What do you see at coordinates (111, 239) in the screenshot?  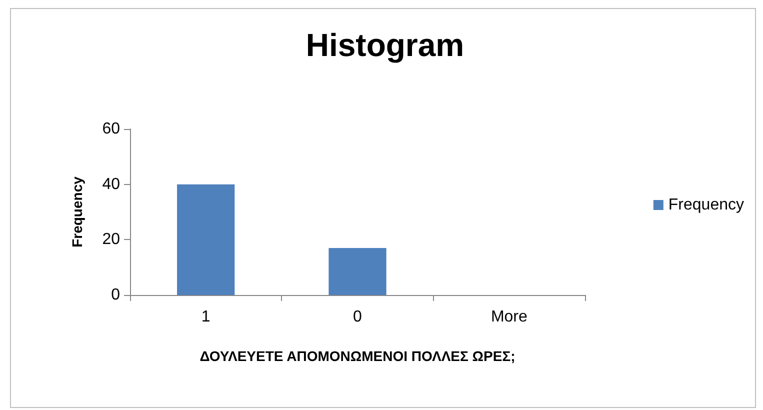 I see `y-tick-label: 20` at bounding box center [111, 239].